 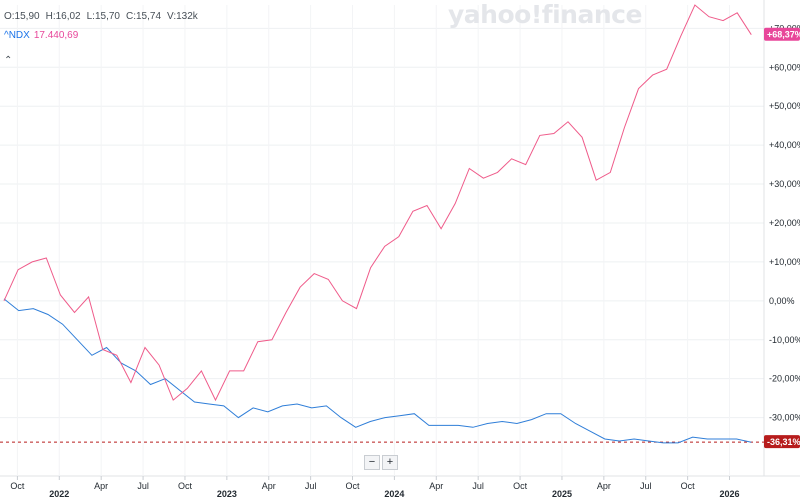 What do you see at coordinates (784, 379) in the screenshot?
I see `y-tick-label: -20,00%` at bounding box center [784, 379].